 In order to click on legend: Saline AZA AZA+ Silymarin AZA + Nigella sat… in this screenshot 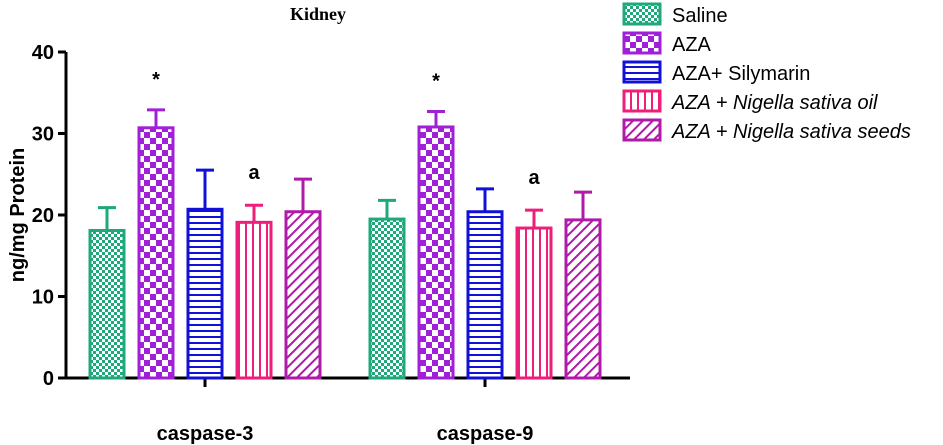, I will do `click(766, 72)`.